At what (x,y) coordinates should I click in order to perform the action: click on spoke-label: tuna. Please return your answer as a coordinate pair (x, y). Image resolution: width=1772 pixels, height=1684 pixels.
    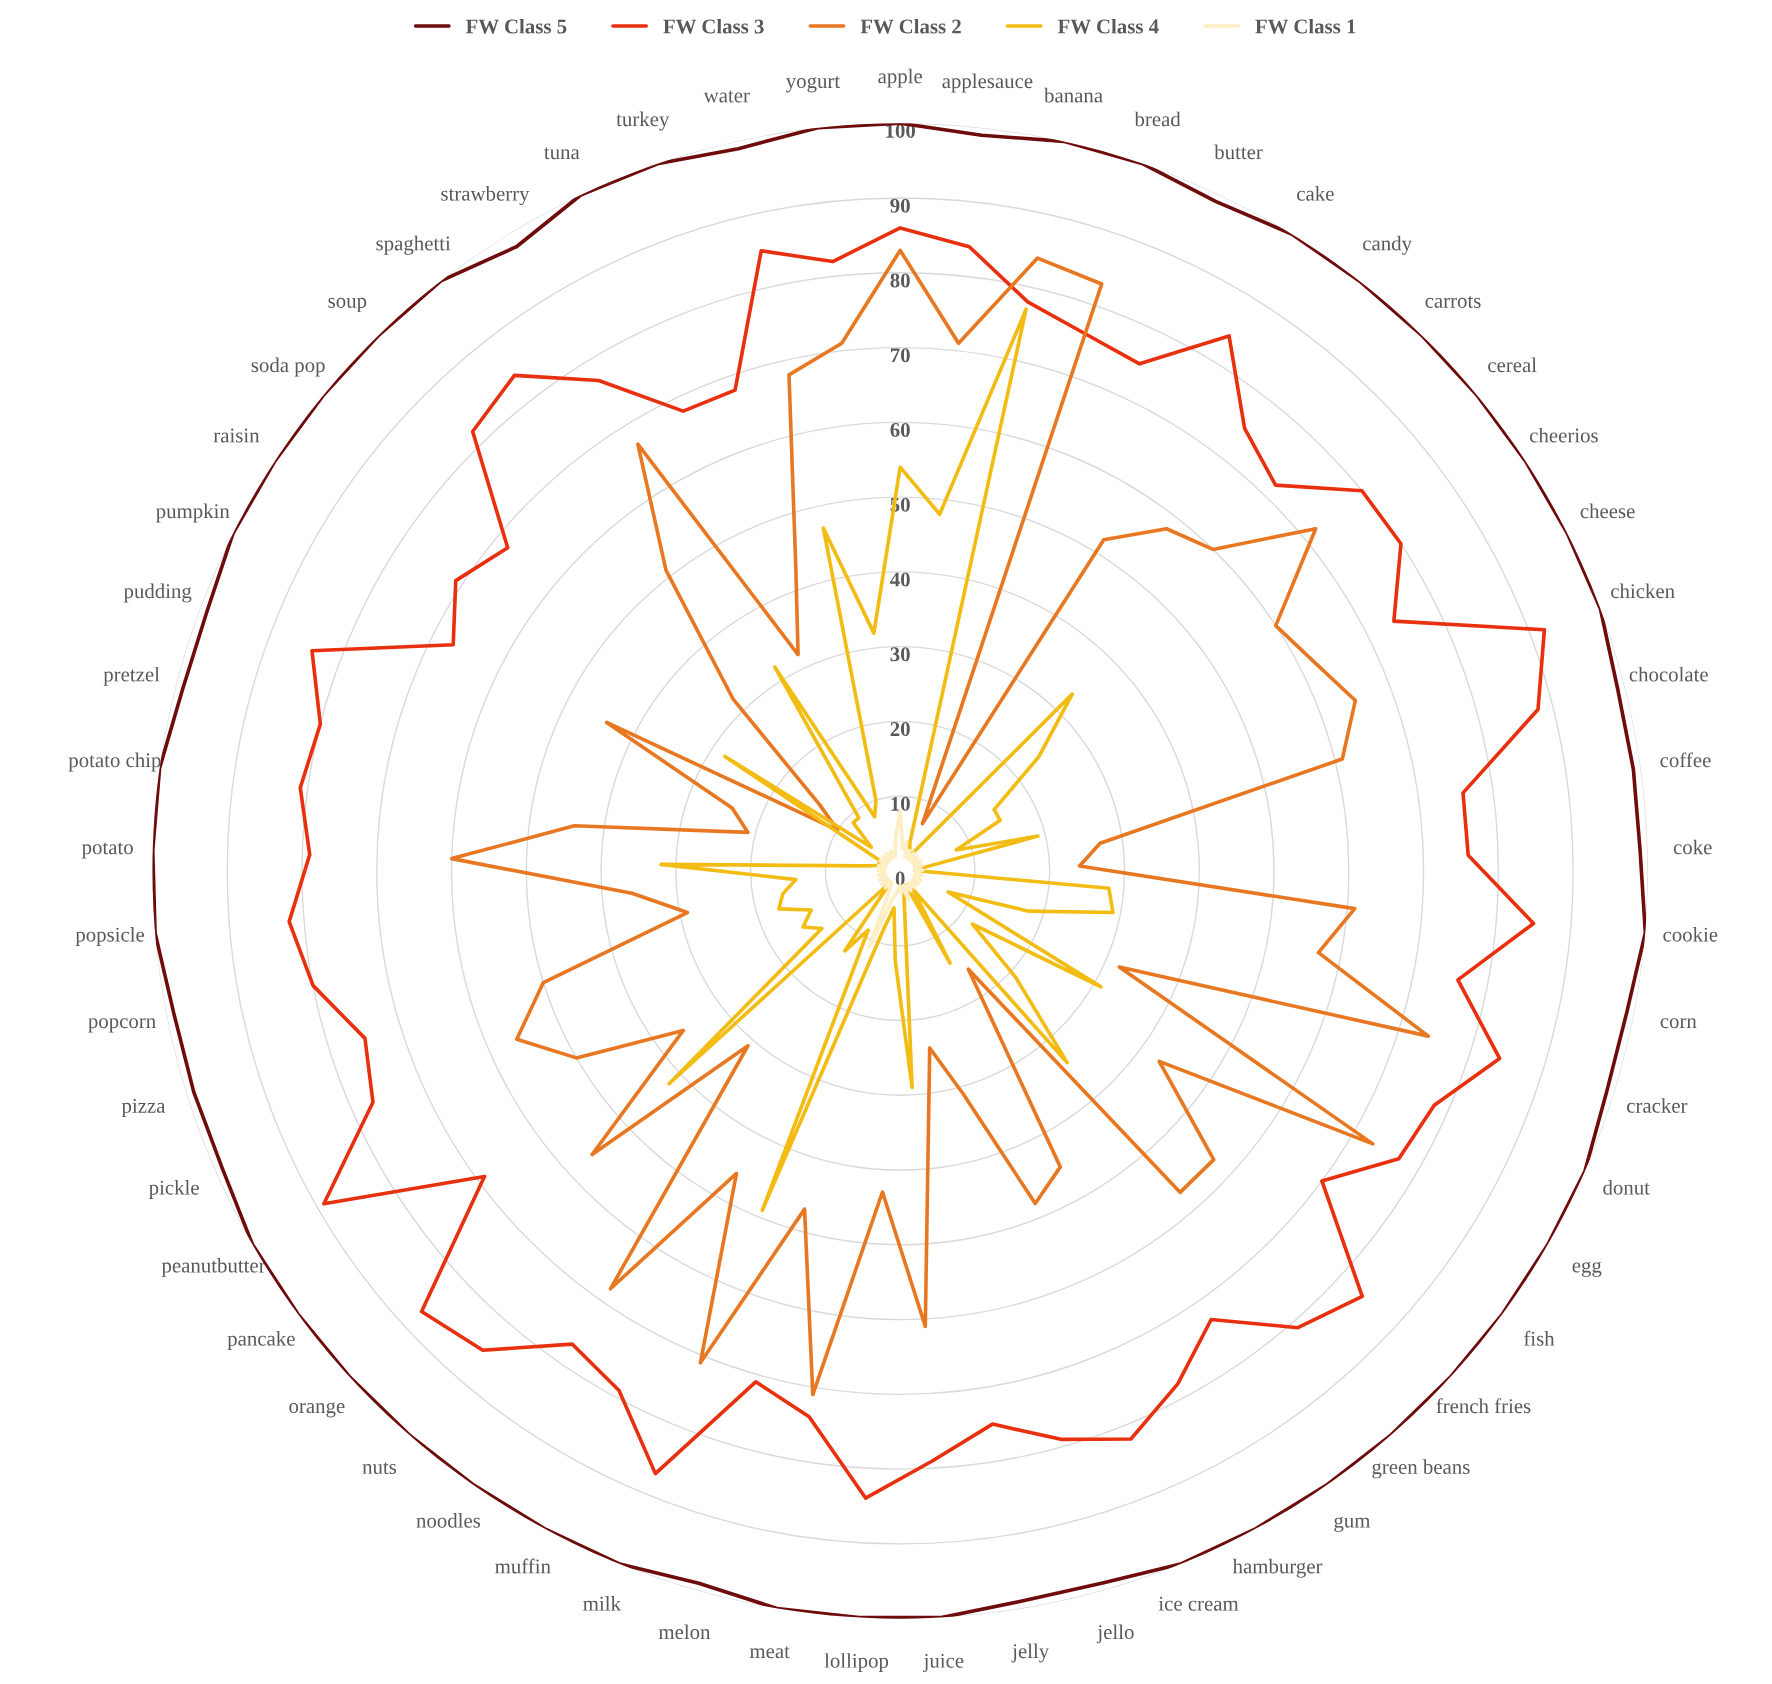
    Looking at the image, I should click on (562, 153).